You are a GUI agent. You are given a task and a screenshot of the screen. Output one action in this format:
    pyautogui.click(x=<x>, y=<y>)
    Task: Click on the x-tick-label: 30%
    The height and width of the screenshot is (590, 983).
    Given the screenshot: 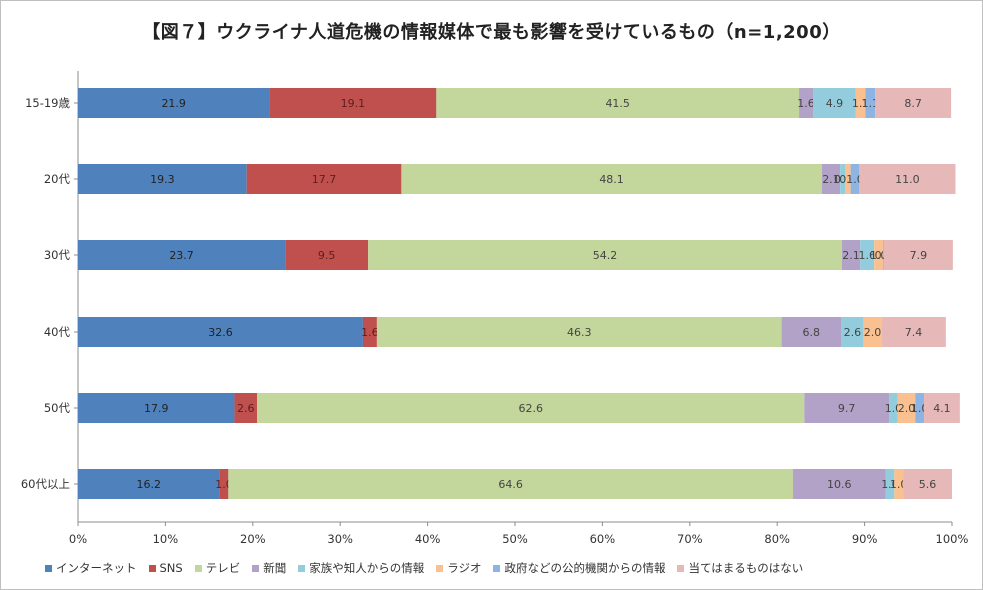 What is the action you would take?
    pyautogui.click(x=340, y=539)
    